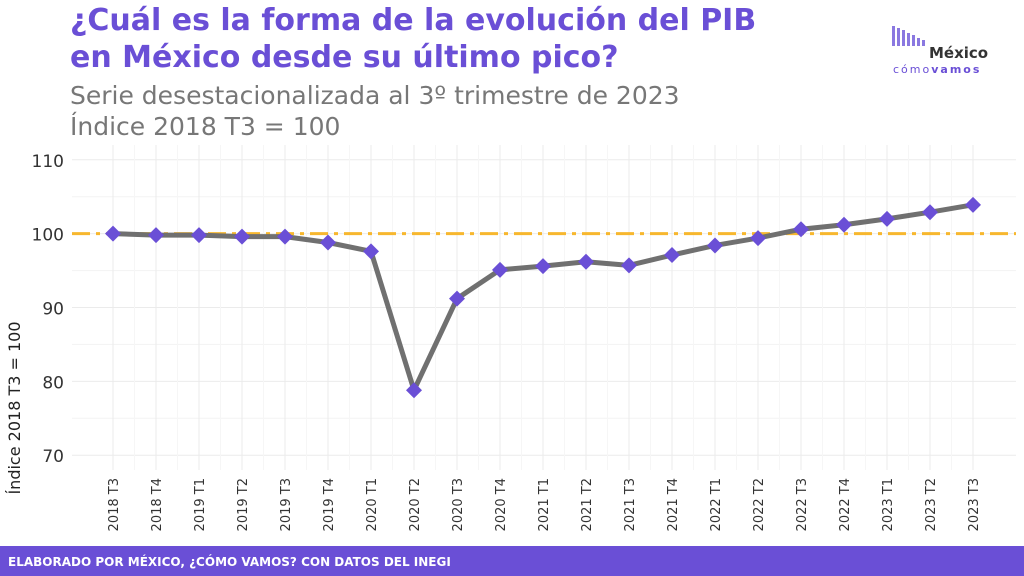  Describe the element at coordinates (205, 126) in the screenshot. I see `chart-subtitle-line2: Índice 2018 T3 = 100` at that location.